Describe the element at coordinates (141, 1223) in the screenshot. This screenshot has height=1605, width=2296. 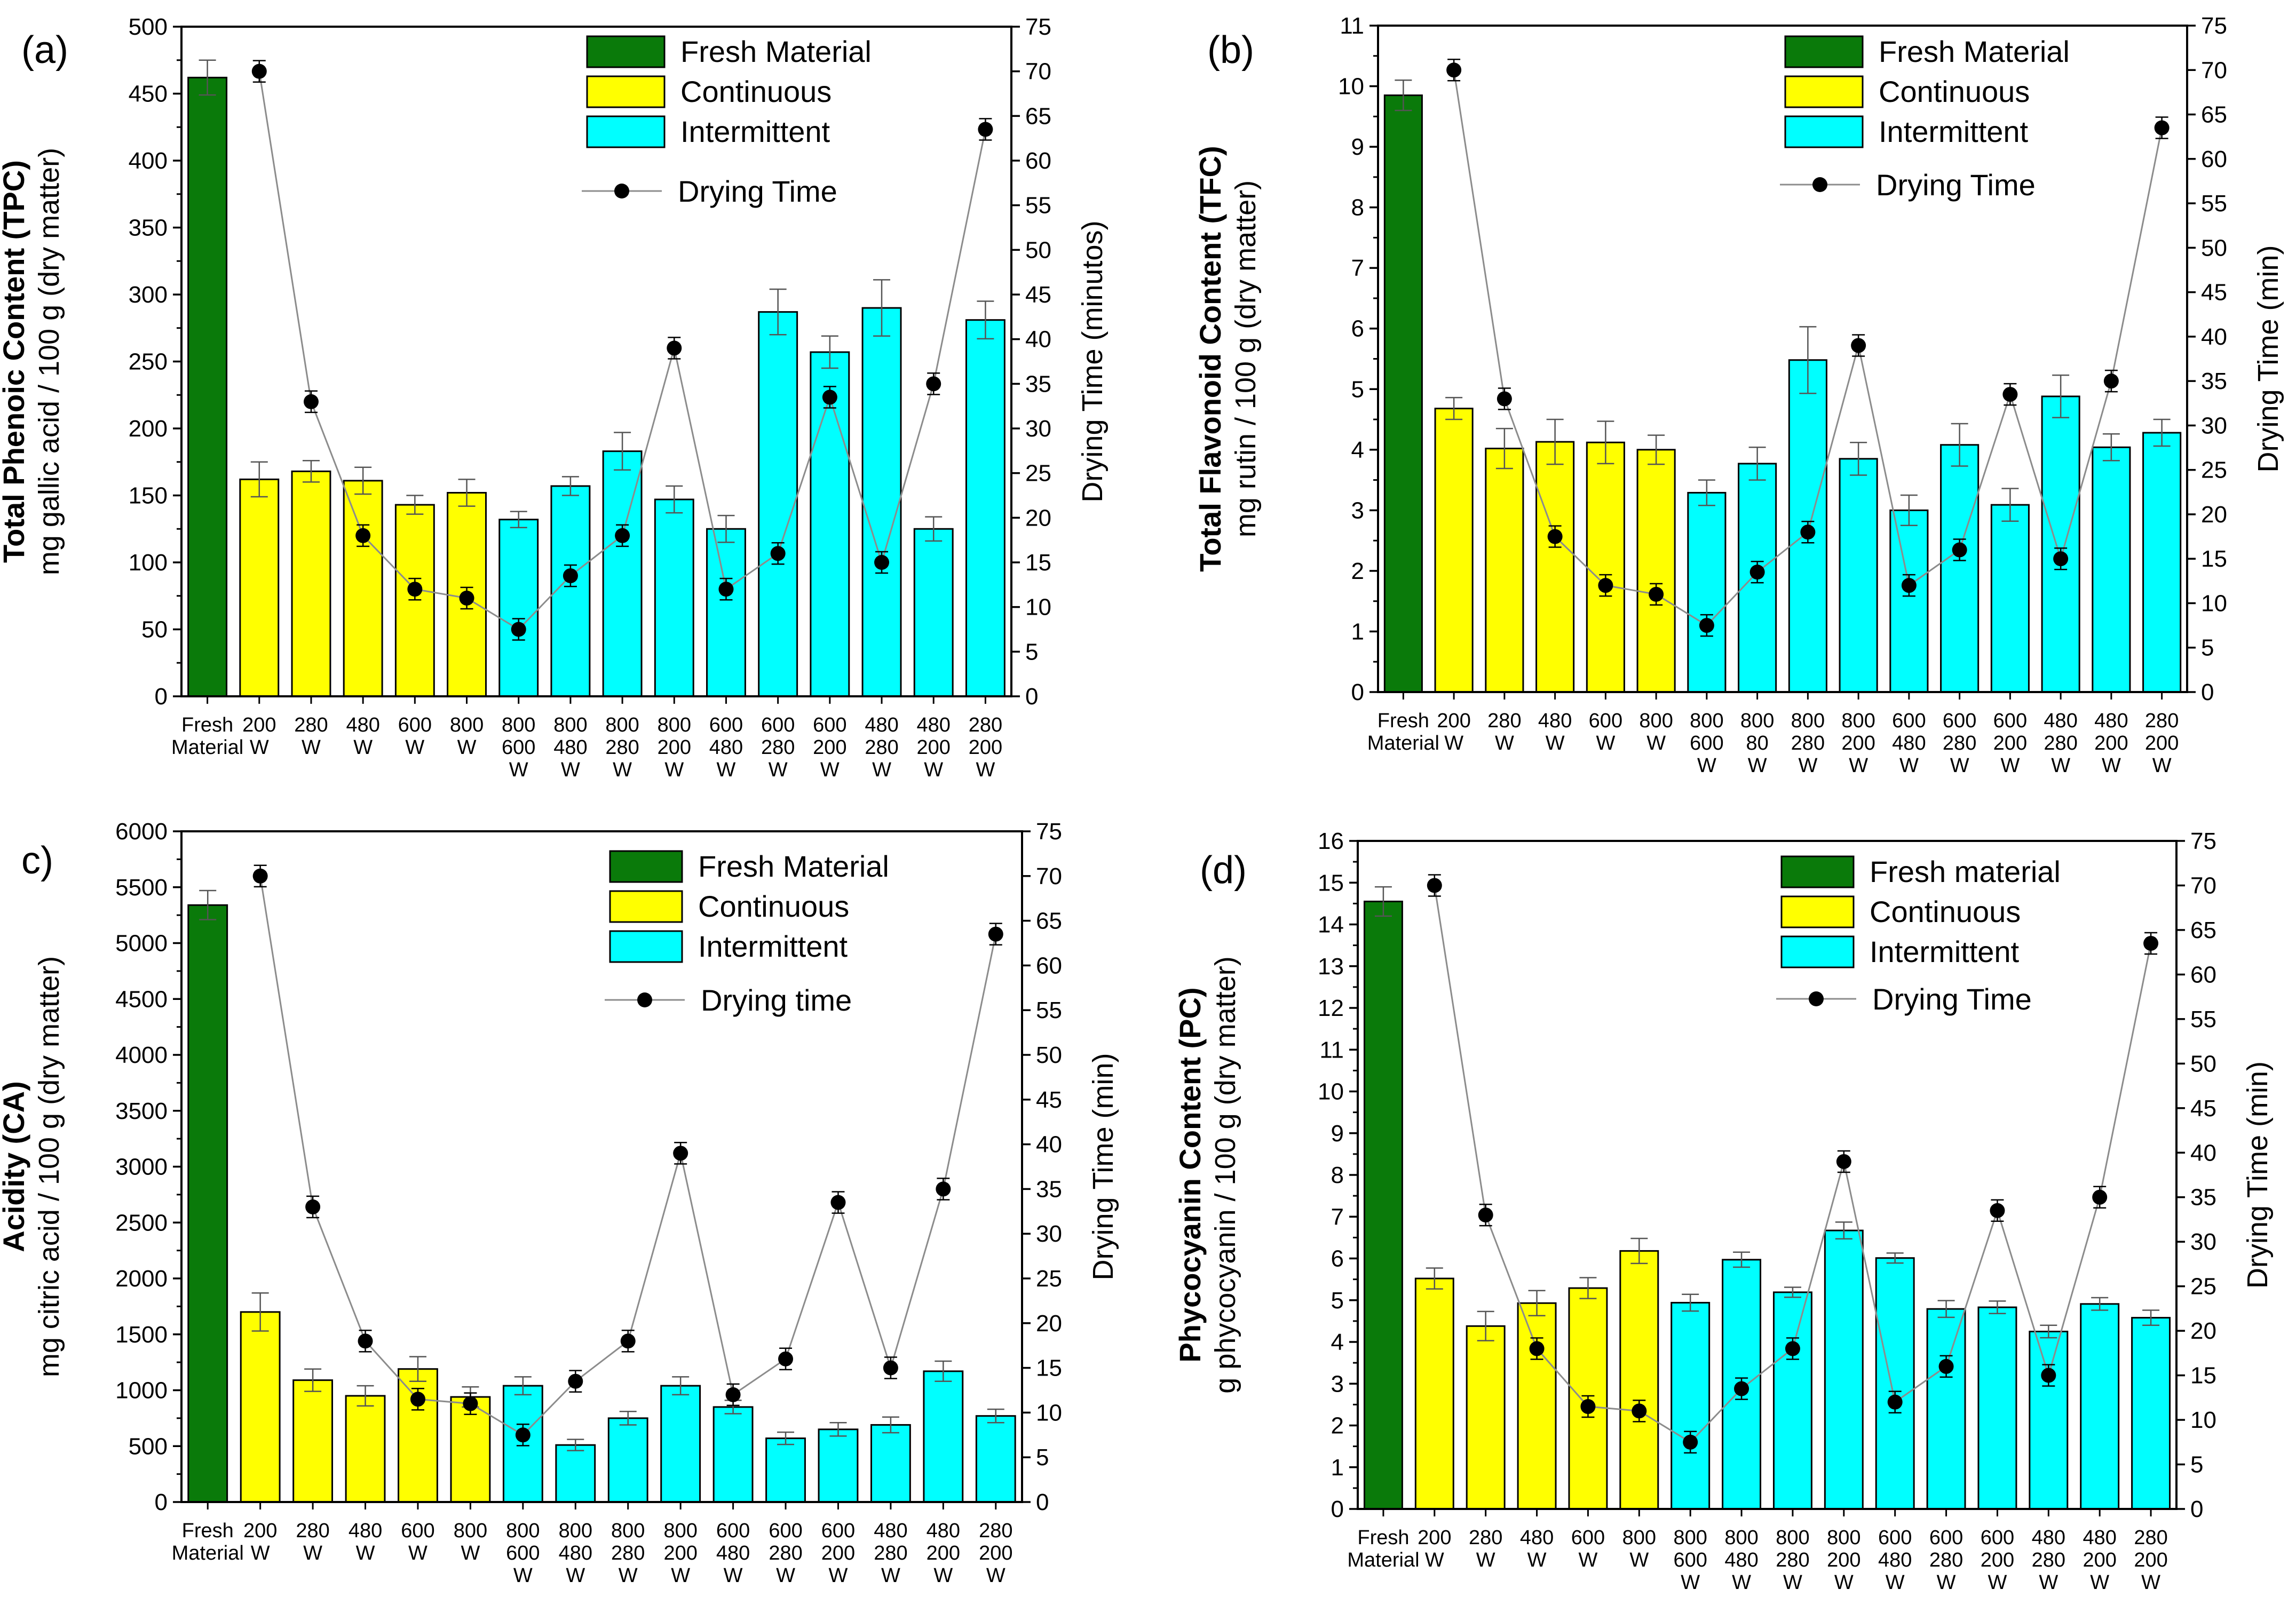
I see `y-tick-label: 2500` at that location.